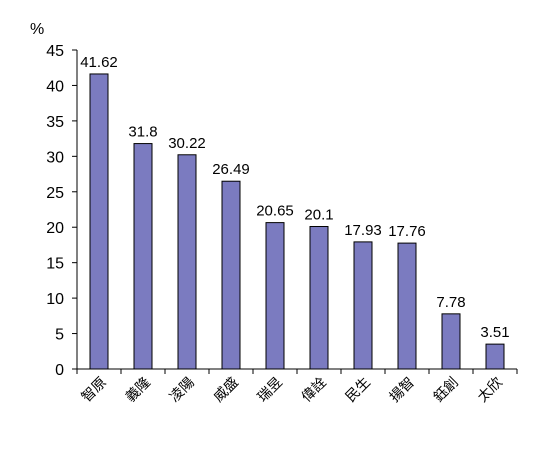 This screenshot has height=458, width=550. I want to click on data-label: 26.49, so click(231, 169).